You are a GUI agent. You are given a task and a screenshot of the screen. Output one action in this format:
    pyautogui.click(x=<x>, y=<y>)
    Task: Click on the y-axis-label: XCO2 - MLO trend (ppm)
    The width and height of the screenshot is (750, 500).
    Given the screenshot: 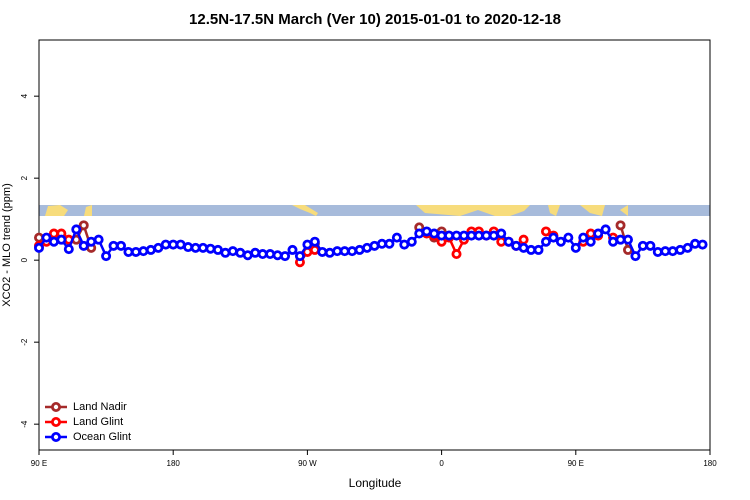 What is the action you would take?
    pyautogui.click(x=7, y=244)
    